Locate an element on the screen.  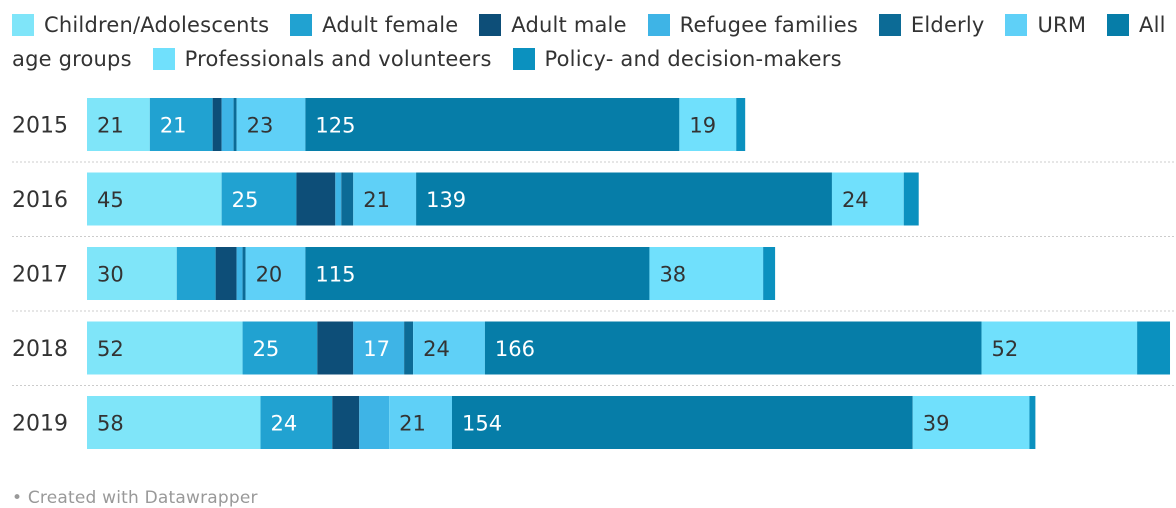
category-label-2018: 2018 is located at coordinates (40, 349).